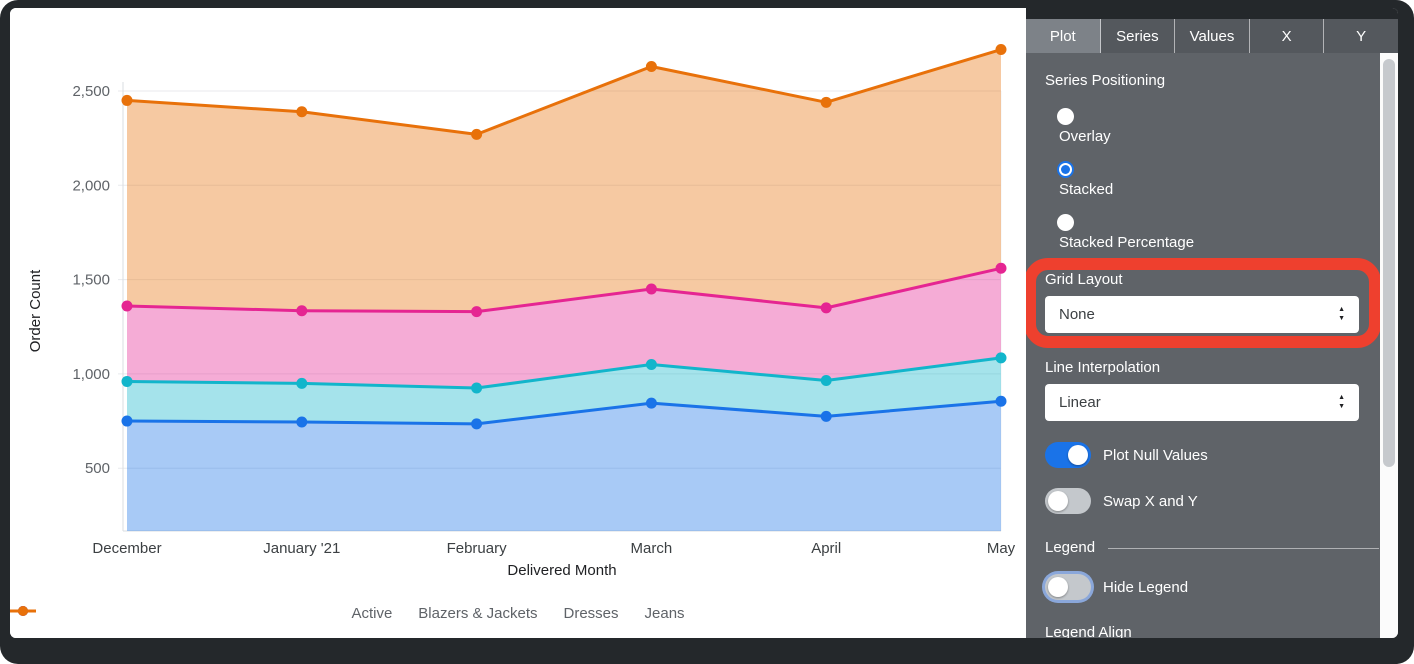 This screenshot has width=1414, height=664. What do you see at coordinates (91, 185) in the screenshot?
I see `svg-text: 2,000` at bounding box center [91, 185].